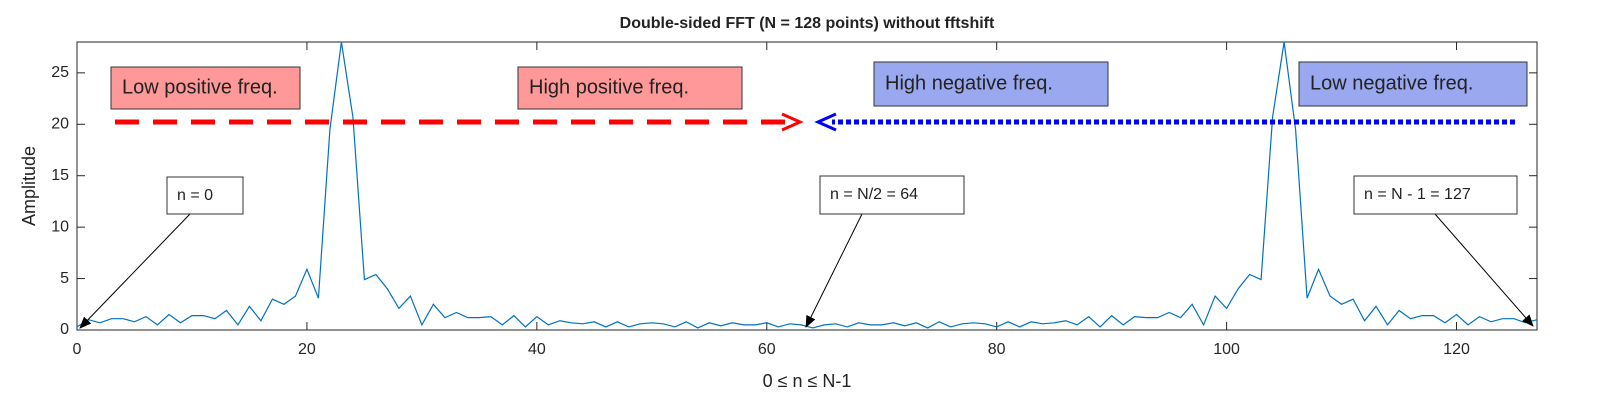 Image resolution: width=1599 pixels, height=411 pixels. Describe the element at coordinates (60, 124) in the screenshot. I see `y-tick-label: 20` at that location.